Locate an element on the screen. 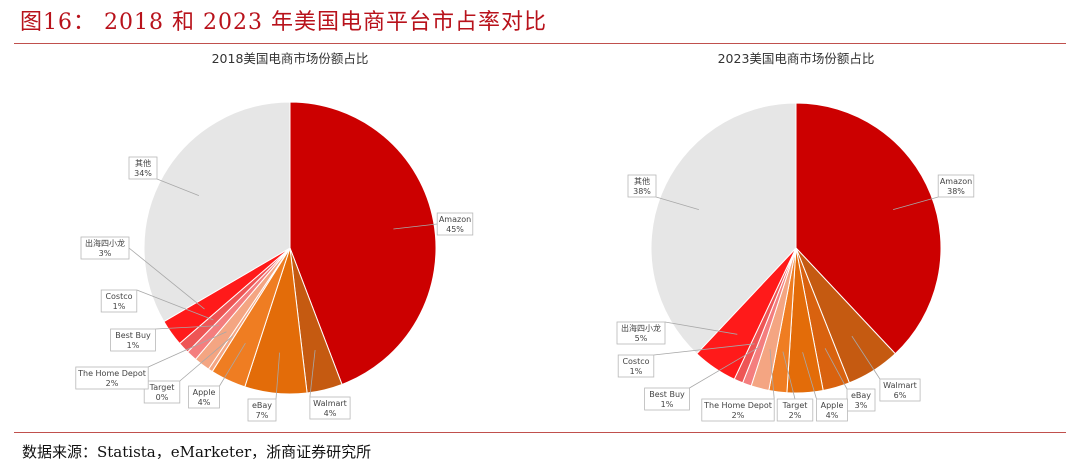 The width and height of the screenshot is (1080, 476). source-note: 数据来源：Statista，eMarketer，浙商证券研究所 is located at coordinates (197, 452).